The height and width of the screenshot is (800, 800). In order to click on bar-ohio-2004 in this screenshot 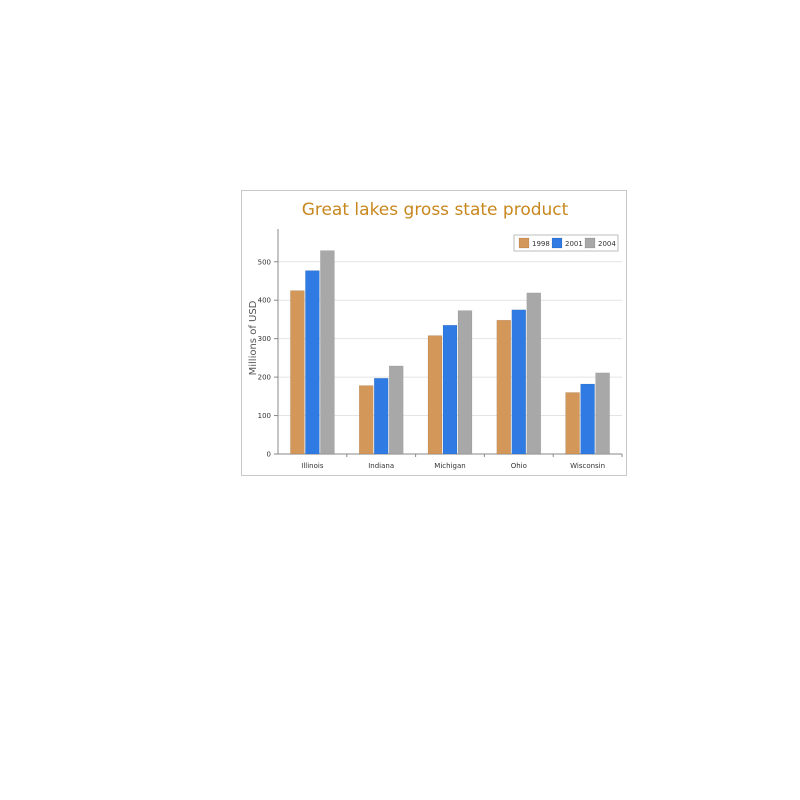, I will do `click(534, 373)`.